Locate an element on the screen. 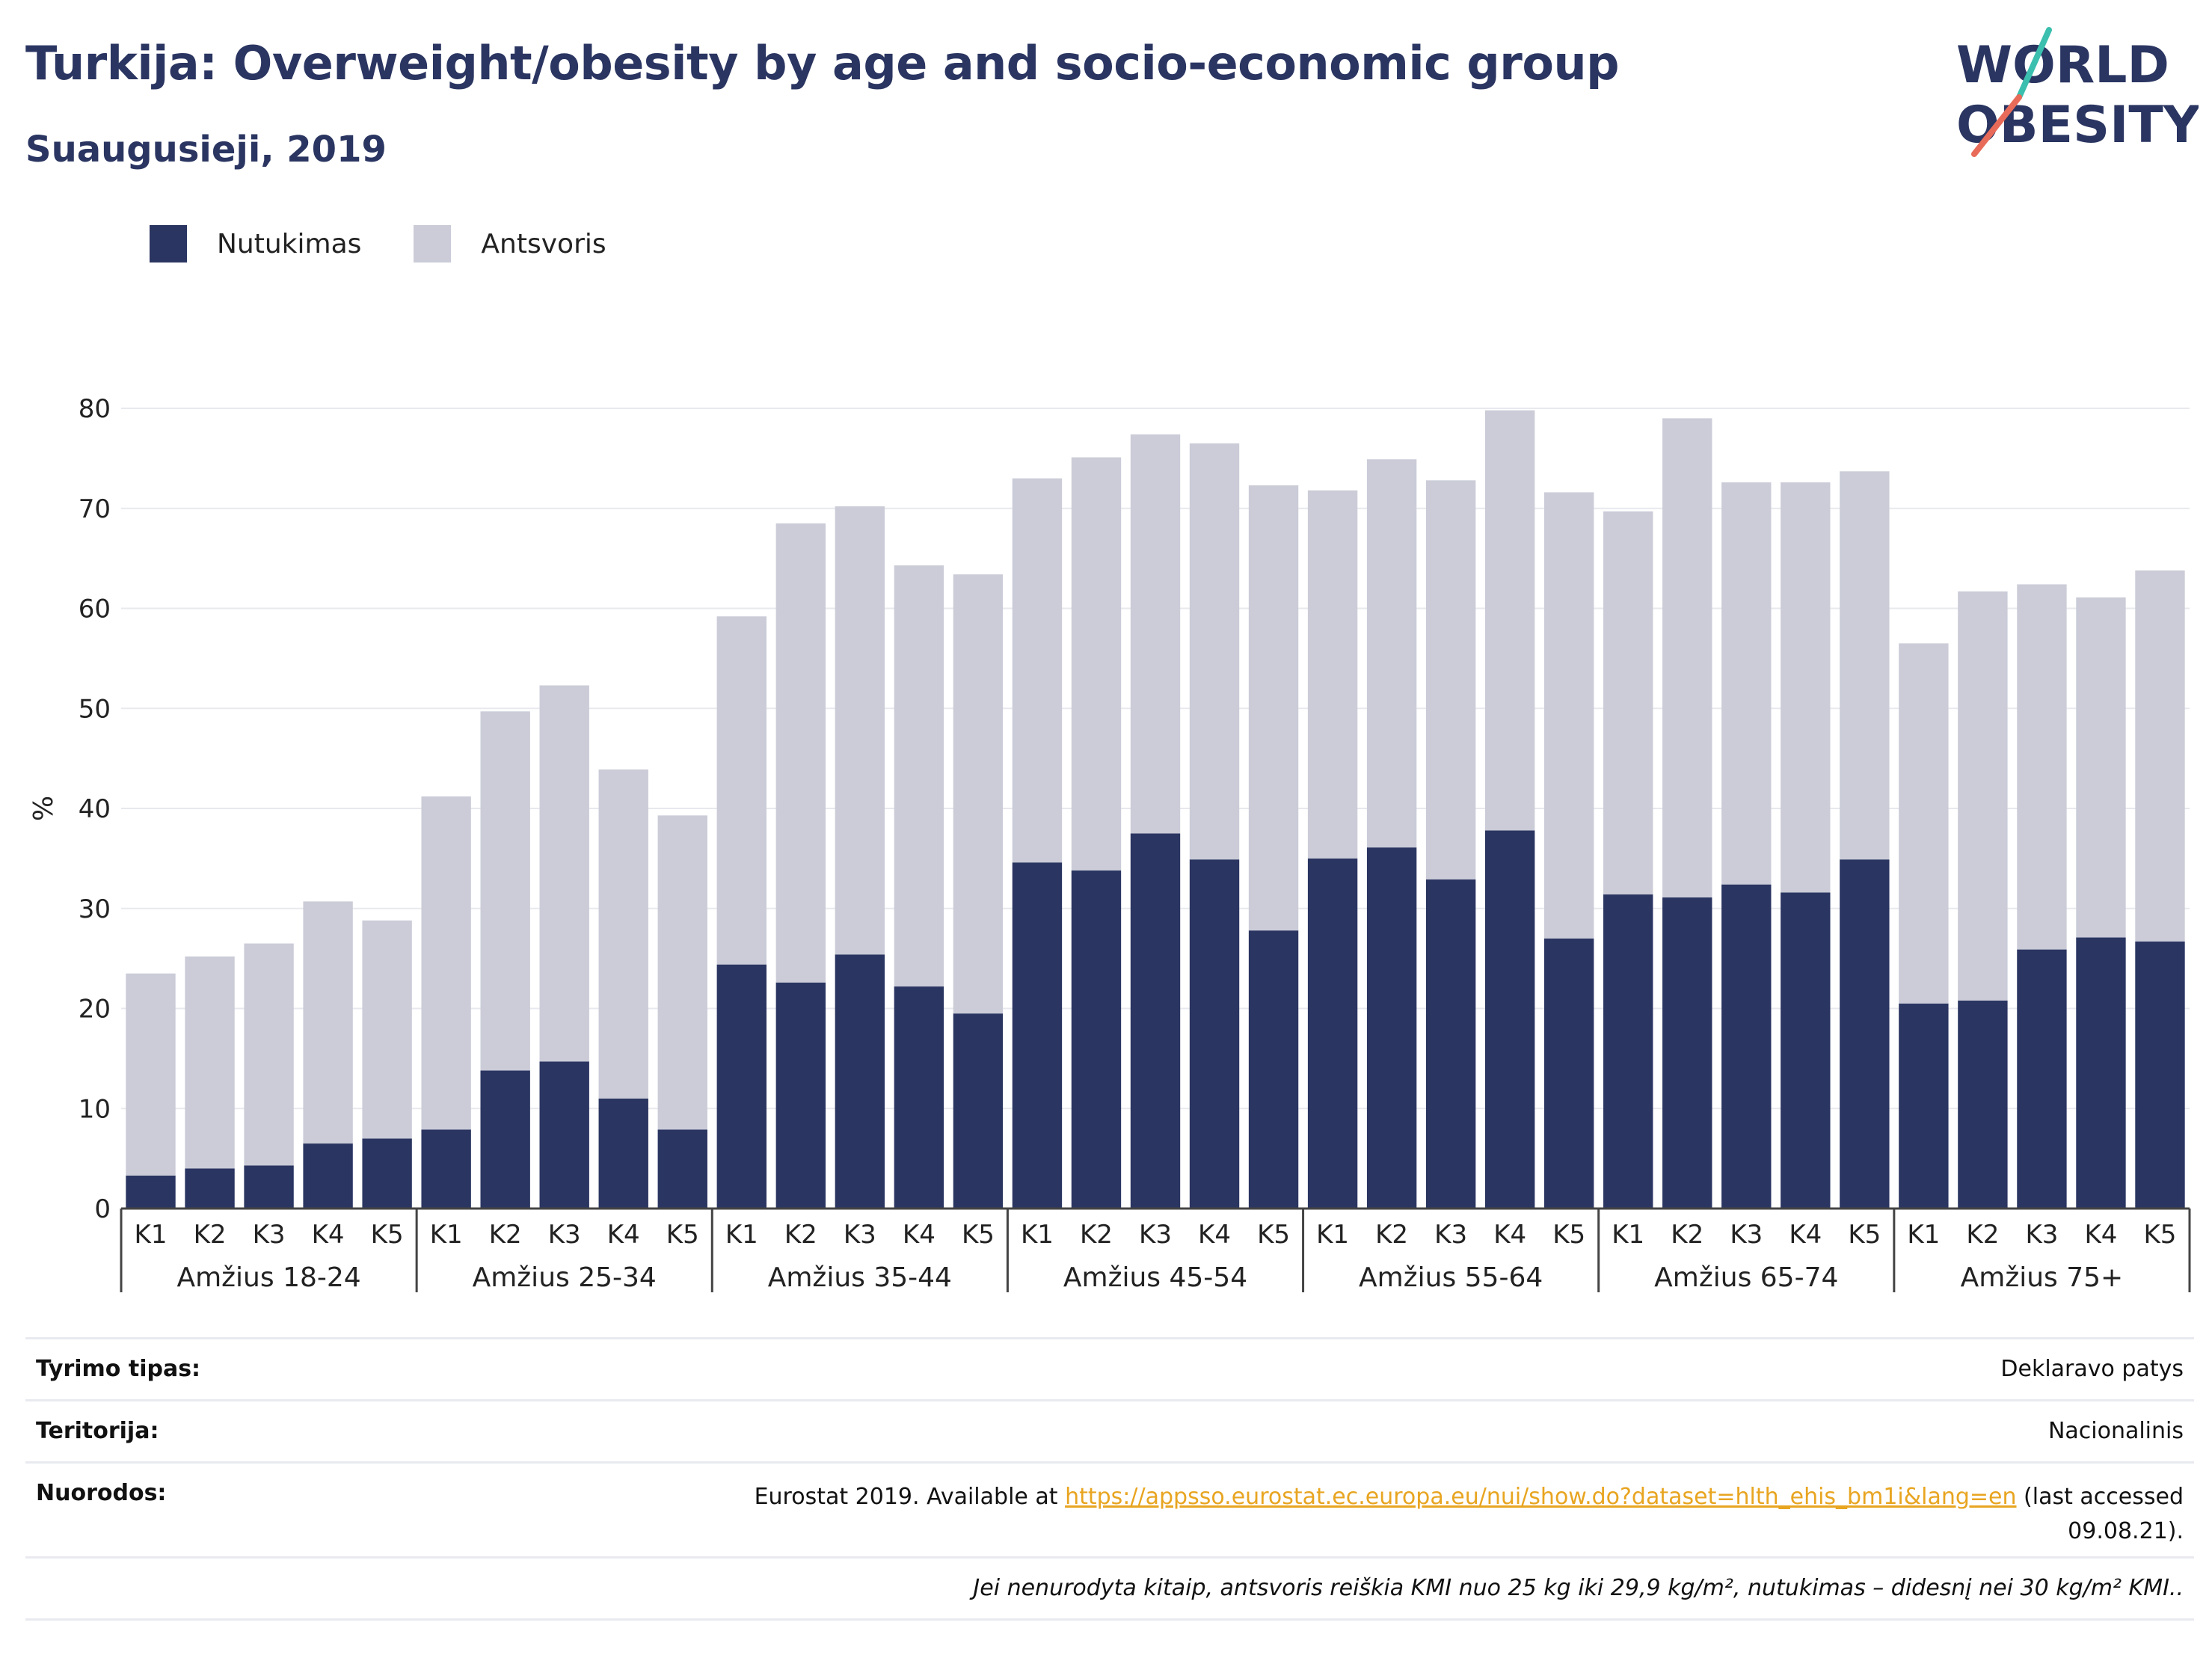 This screenshot has height=1655, width=2212. legend-item-overweight: Antsvoris is located at coordinates (510, 243).